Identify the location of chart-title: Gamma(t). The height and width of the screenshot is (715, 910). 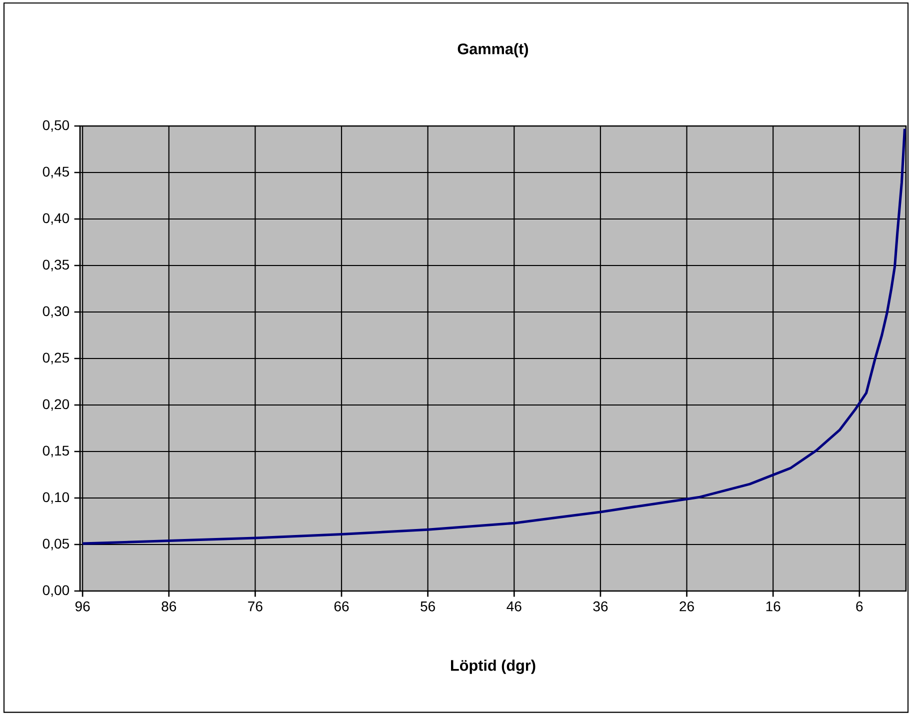
(493, 50).